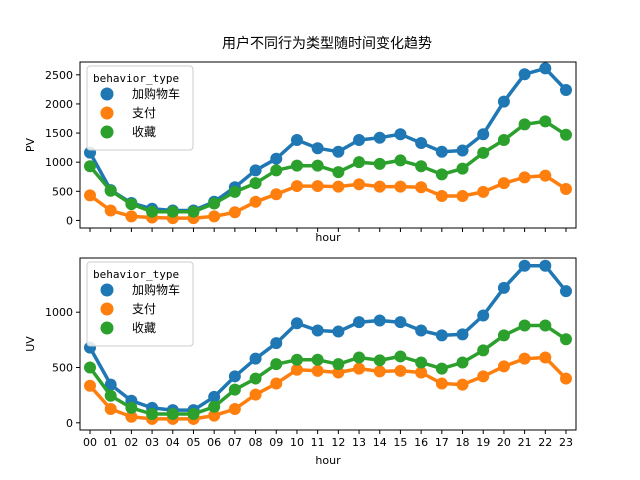 This screenshot has height=480, width=640. What do you see at coordinates (59, 133) in the screenshot?
I see `y-tick-label: 1500` at bounding box center [59, 133].